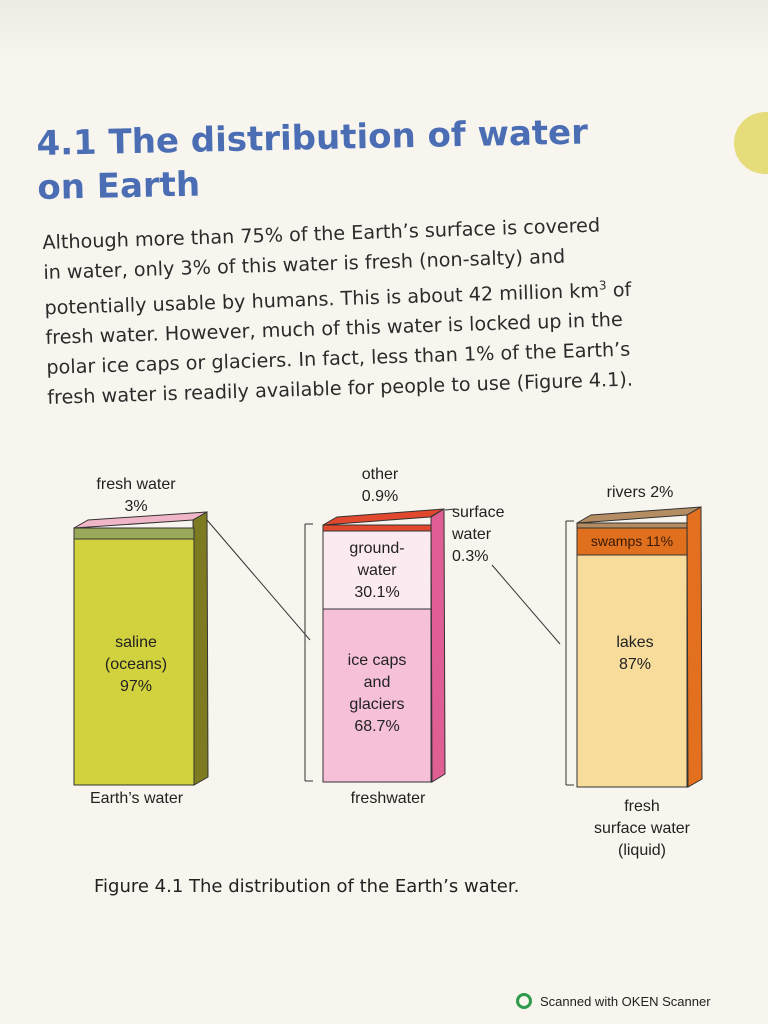 The width and height of the screenshot is (768, 1024). I want to click on rivers-band, so click(632, 525).